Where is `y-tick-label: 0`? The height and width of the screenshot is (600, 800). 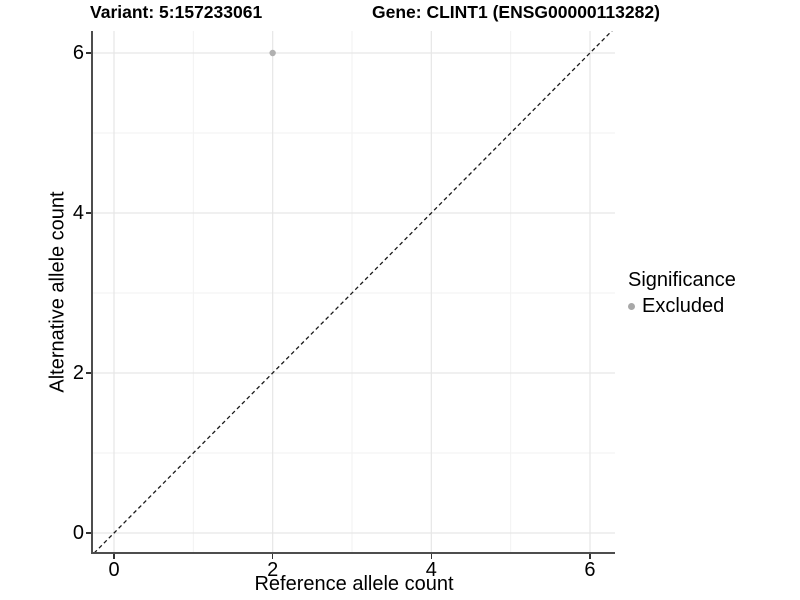 y-tick-label: 0 is located at coordinates (78, 533).